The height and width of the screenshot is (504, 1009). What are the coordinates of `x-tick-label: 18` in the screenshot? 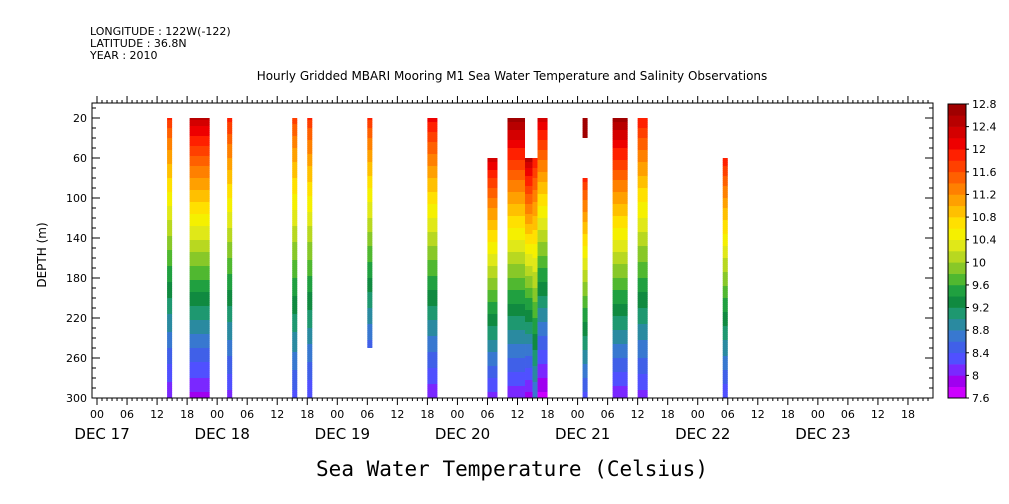 It's located at (307, 414).